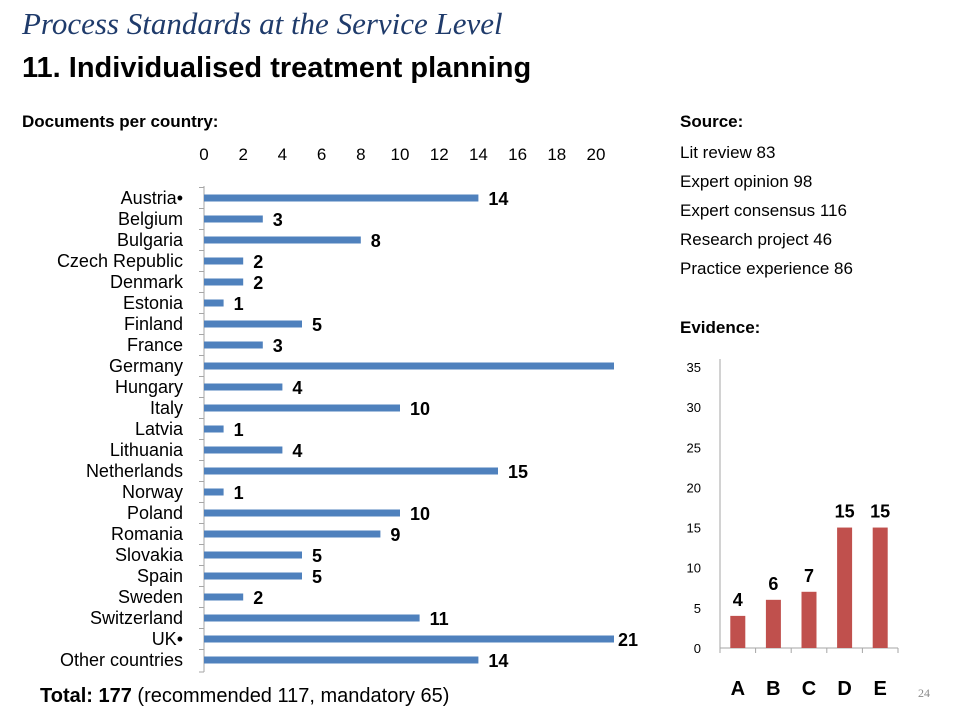  I want to click on category-label: Denmark, so click(147, 282).